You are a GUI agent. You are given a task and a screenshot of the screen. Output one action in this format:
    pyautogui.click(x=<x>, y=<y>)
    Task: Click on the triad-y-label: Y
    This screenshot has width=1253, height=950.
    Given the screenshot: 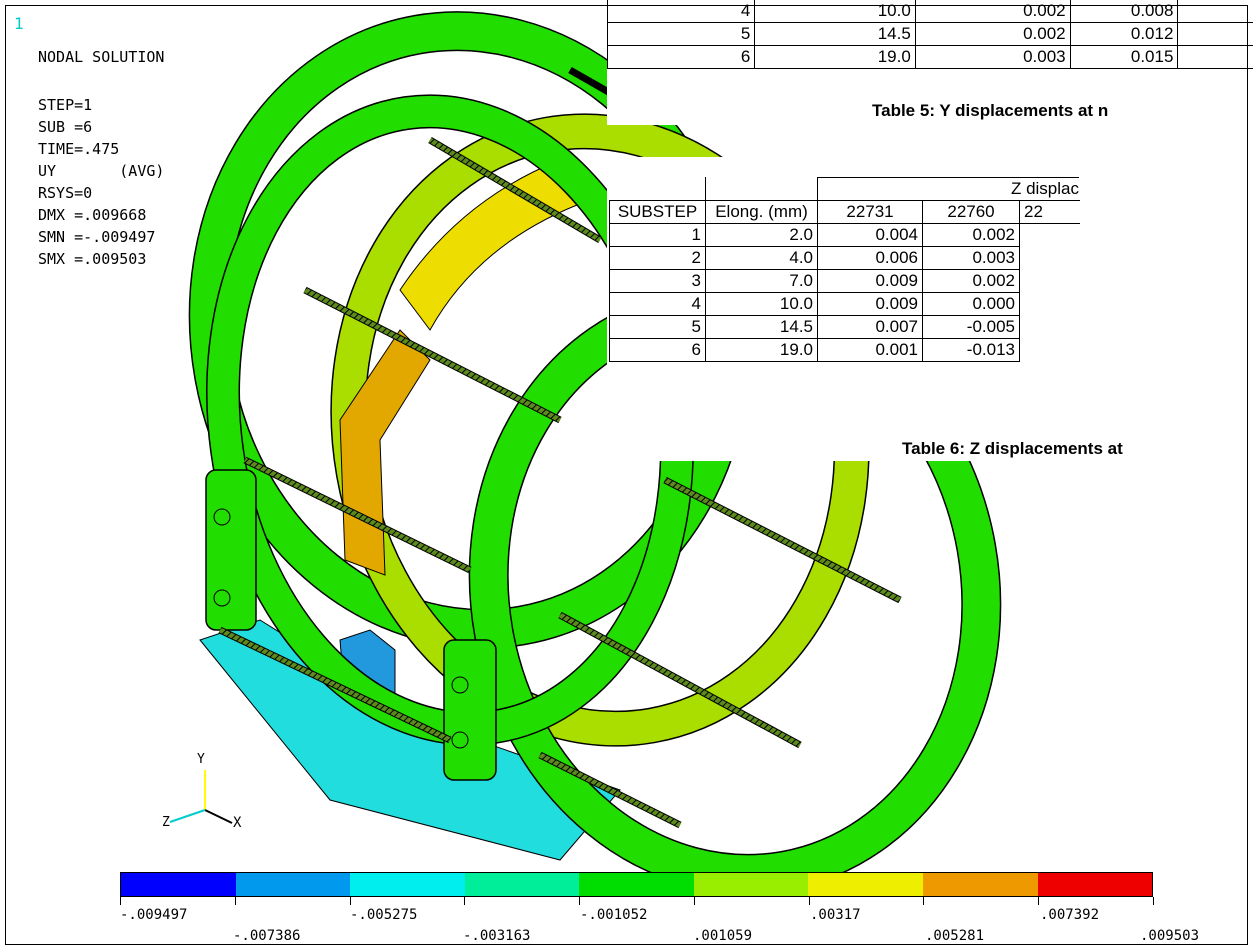 What is the action you would take?
    pyautogui.click(x=201, y=759)
    